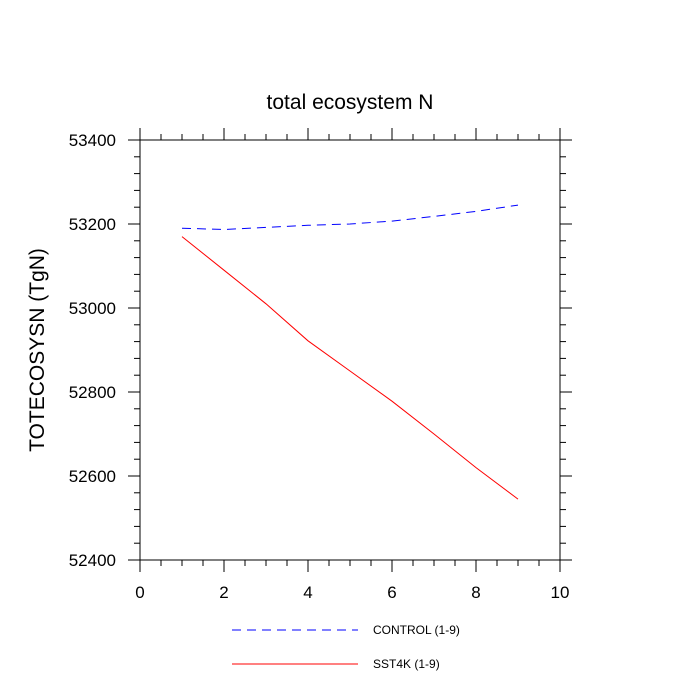 This screenshot has width=700, height=700. What do you see at coordinates (92, 140) in the screenshot?
I see `y-tick-label-5: 53400` at bounding box center [92, 140].